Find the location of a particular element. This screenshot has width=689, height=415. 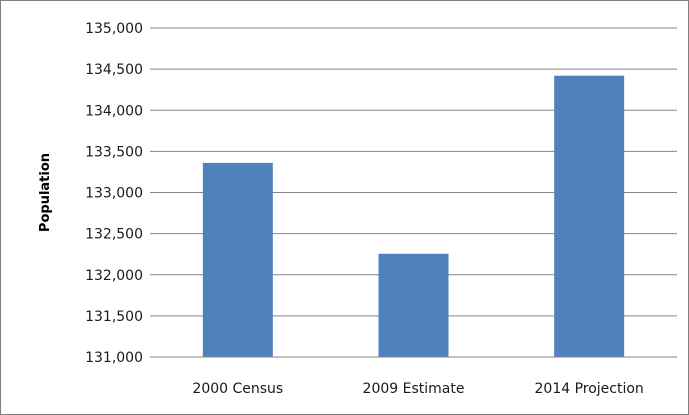

y-tick-label: 133,000 is located at coordinates (114, 194).